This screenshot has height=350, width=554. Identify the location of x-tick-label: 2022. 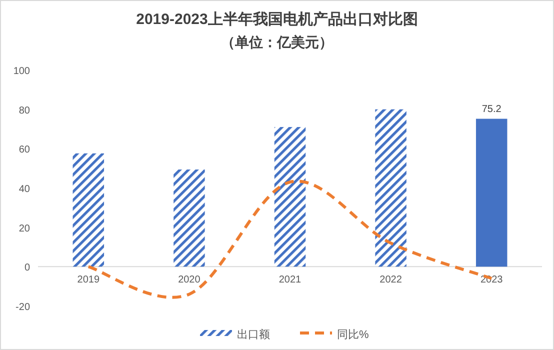
(391, 280).